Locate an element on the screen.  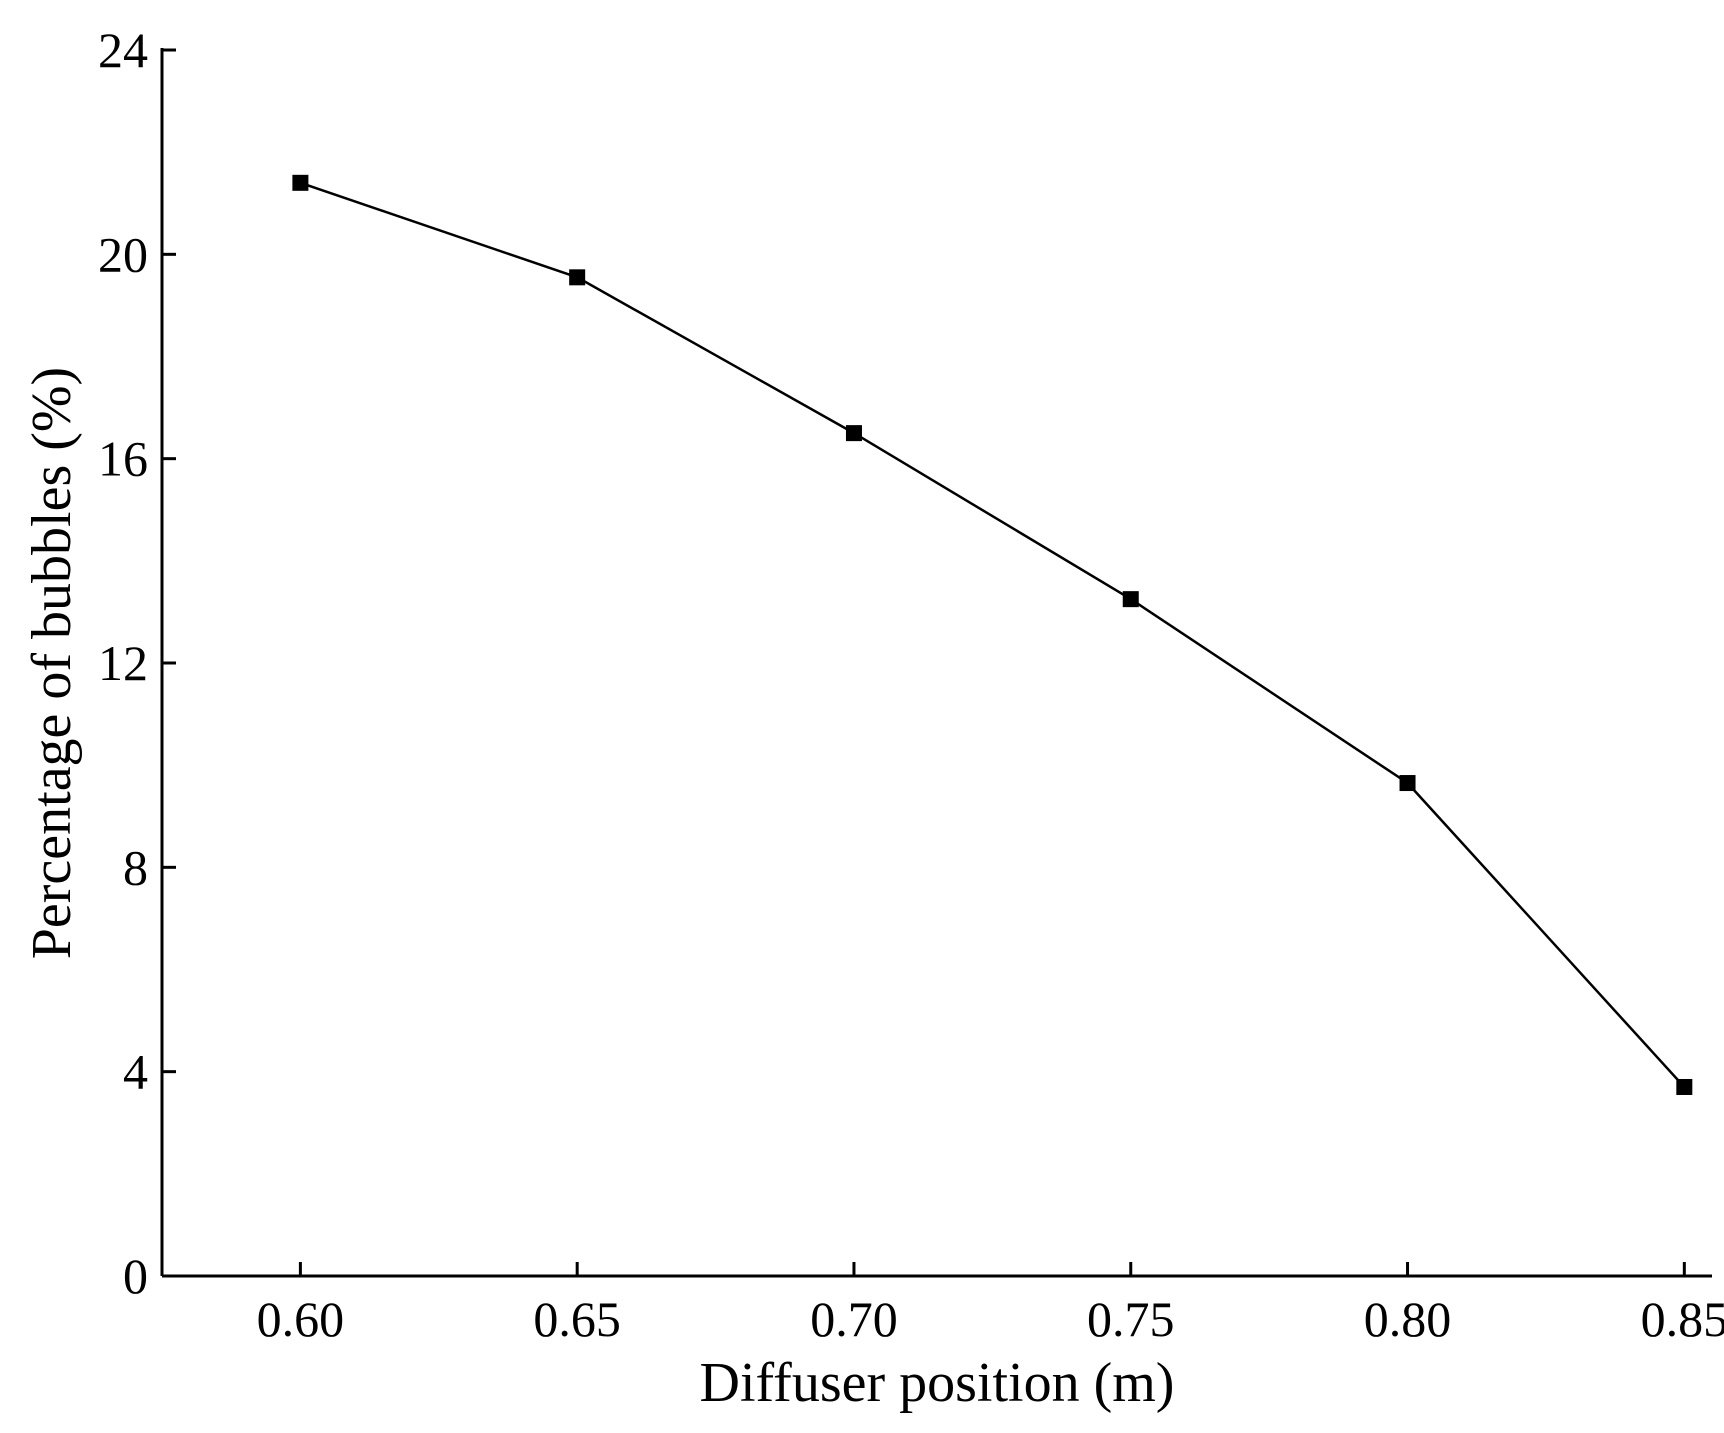
y-tick-label: 4 is located at coordinates (135, 1072).